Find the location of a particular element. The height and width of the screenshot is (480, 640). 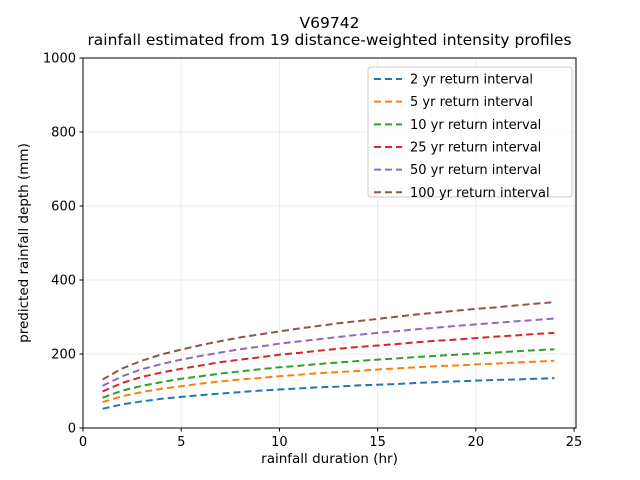

y-tick-label: 400 is located at coordinates (63, 281).